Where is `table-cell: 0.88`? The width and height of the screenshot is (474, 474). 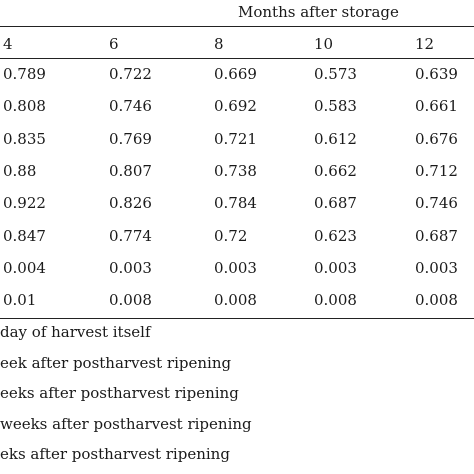 table-cell: 0.88 is located at coordinates (20, 170).